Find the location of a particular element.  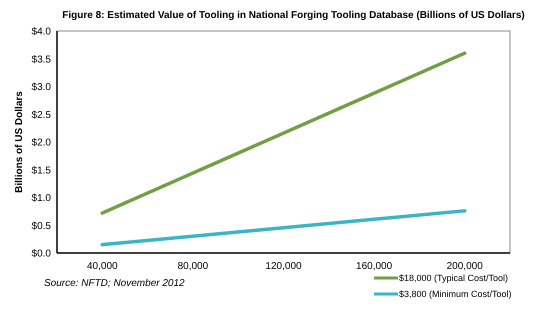

y-tick-label: $4.0 is located at coordinates (42, 32).